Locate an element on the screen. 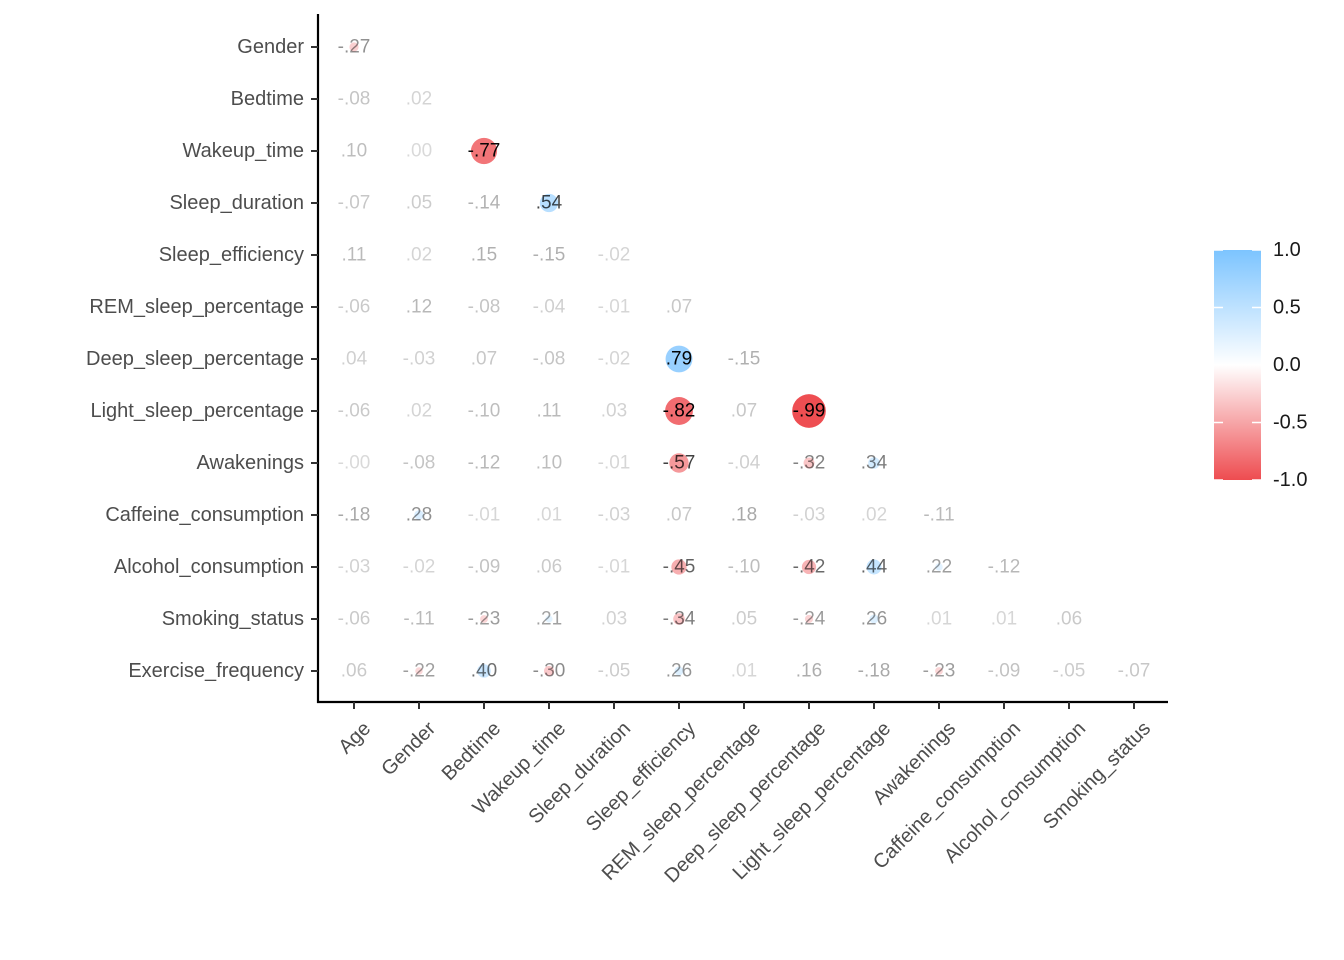  y-tick-label-alcohol-consumption: Alcohol_consumption is located at coordinates (209, 567).